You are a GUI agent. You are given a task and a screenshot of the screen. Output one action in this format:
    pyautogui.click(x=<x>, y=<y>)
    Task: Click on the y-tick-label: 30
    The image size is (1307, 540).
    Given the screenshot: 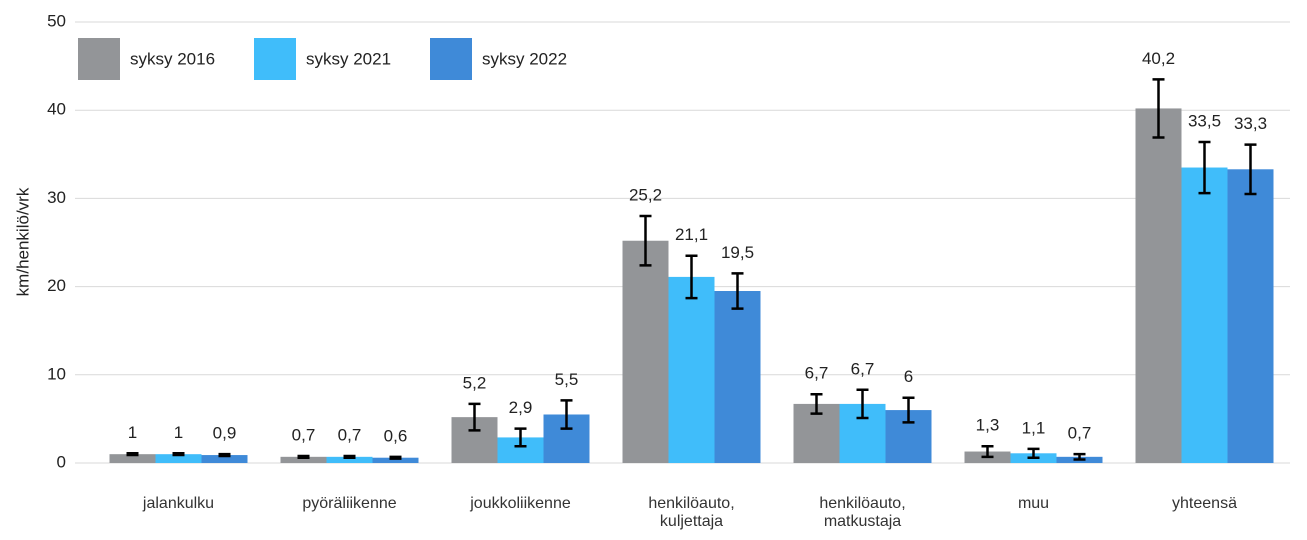 What is the action you would take?
    pyautogui.click(x=56, y=197)
    